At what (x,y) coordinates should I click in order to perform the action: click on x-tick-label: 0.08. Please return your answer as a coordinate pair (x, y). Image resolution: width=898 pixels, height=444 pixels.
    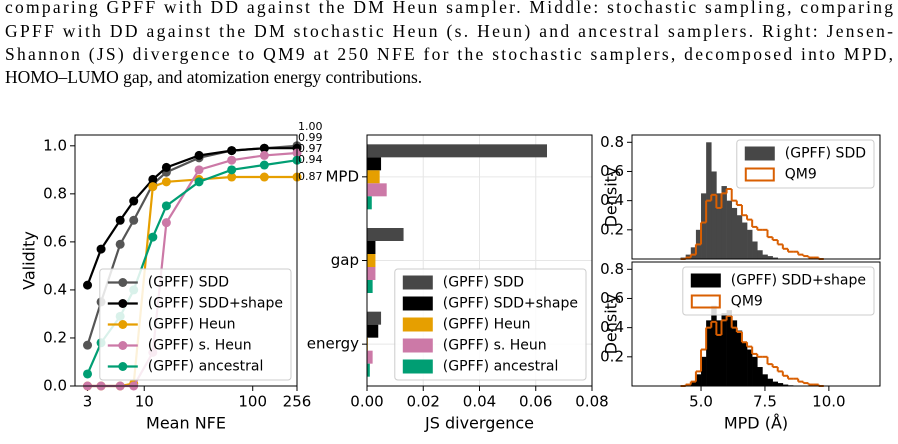
    Looking at the image, I should click on (591, 402).